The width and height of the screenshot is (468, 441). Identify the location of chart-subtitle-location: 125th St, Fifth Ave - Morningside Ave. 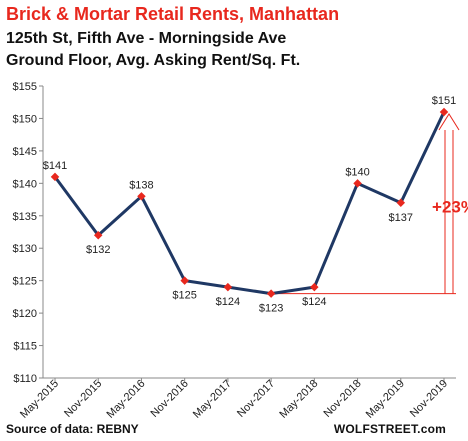
(146, 38).